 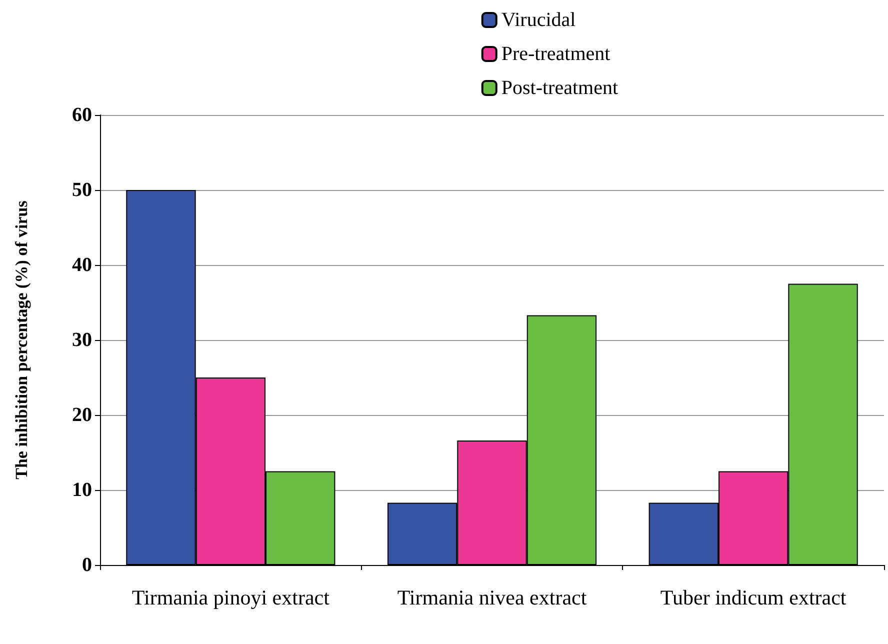 I want to click on y-tick-label: 0, so click(x=87, y=565).